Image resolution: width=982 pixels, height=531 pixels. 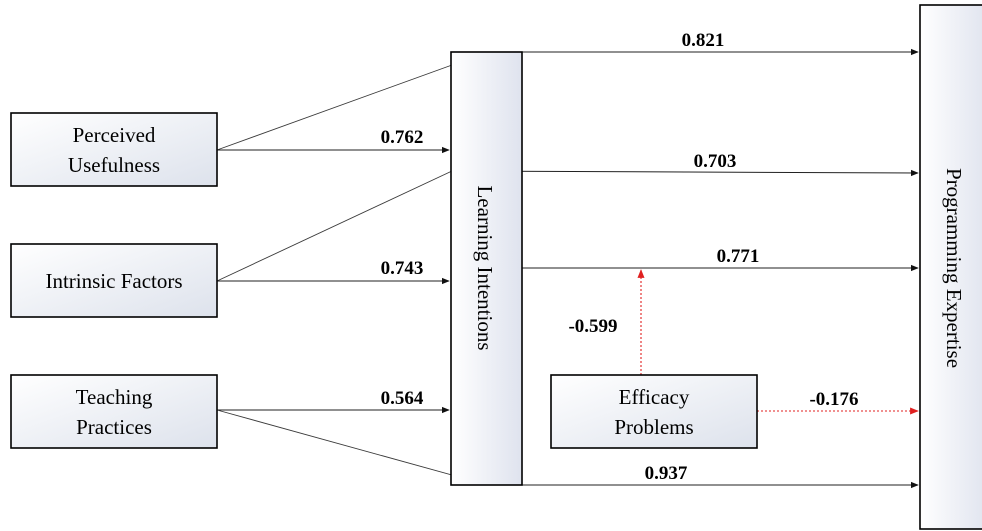 I want to click on path-line-if-upper, so click(x=334, y=226).